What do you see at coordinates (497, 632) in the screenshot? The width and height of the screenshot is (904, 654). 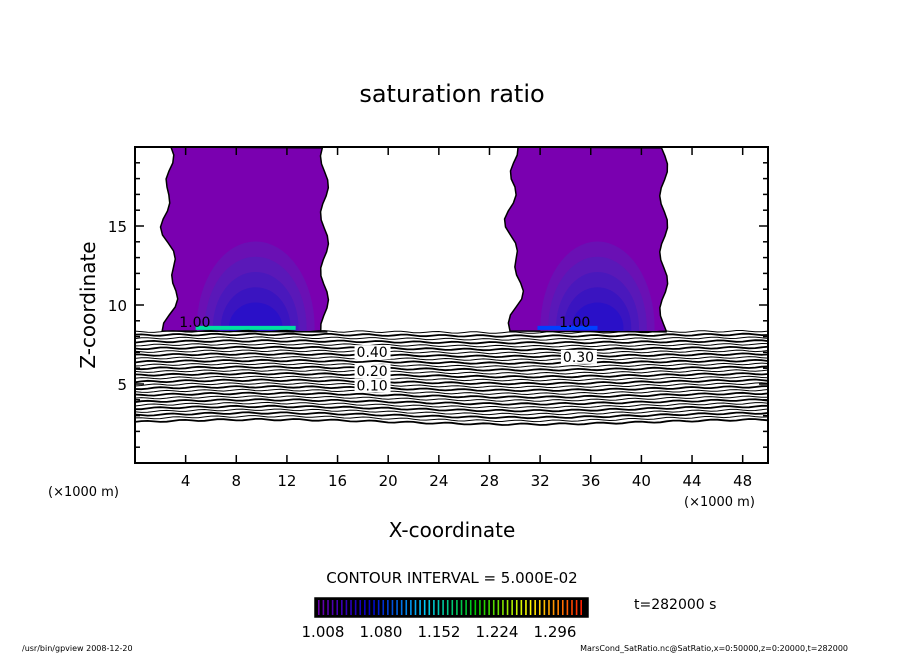 I see `colorbar-tick-label: 1.224` at bounding box center [497, 632].